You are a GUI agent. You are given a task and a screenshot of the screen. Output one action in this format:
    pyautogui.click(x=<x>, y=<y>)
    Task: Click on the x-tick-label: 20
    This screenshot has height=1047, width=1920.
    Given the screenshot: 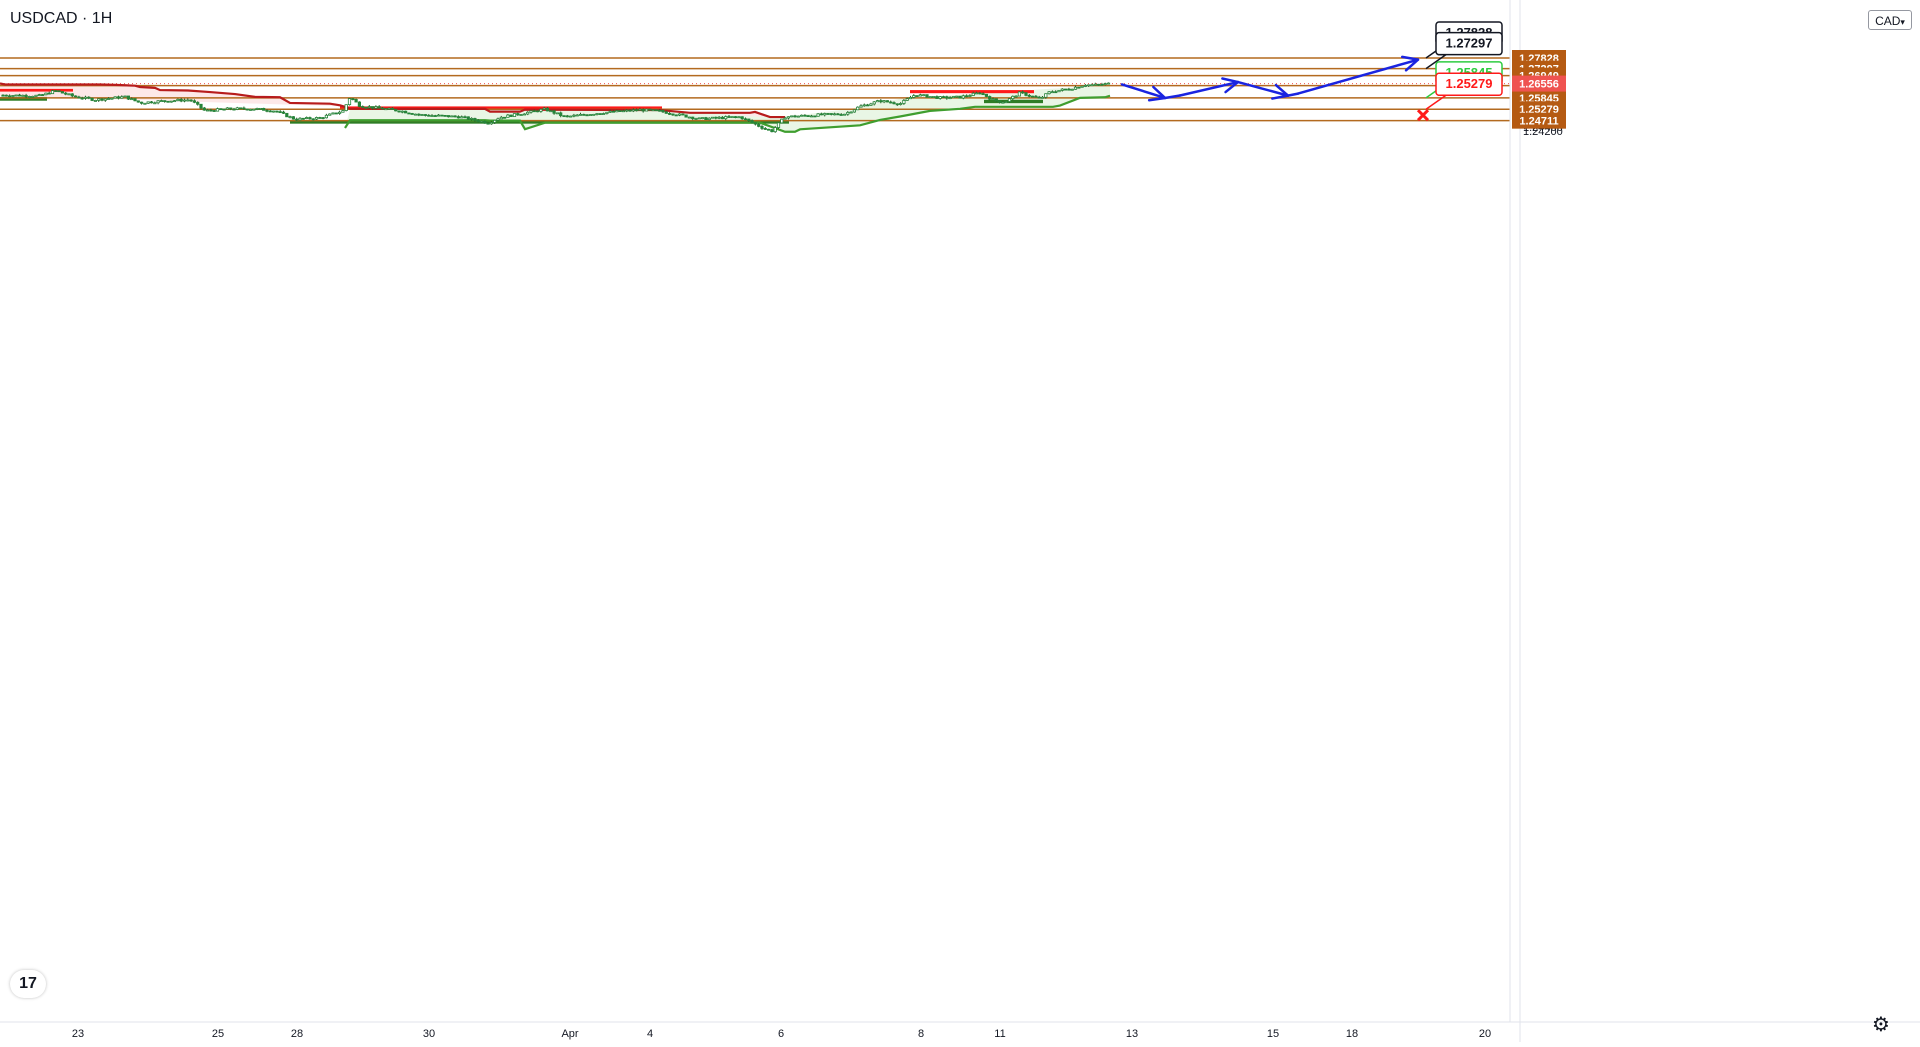 What is the action you would take?
    pyautogui.click(x=1485, y=1034)
    